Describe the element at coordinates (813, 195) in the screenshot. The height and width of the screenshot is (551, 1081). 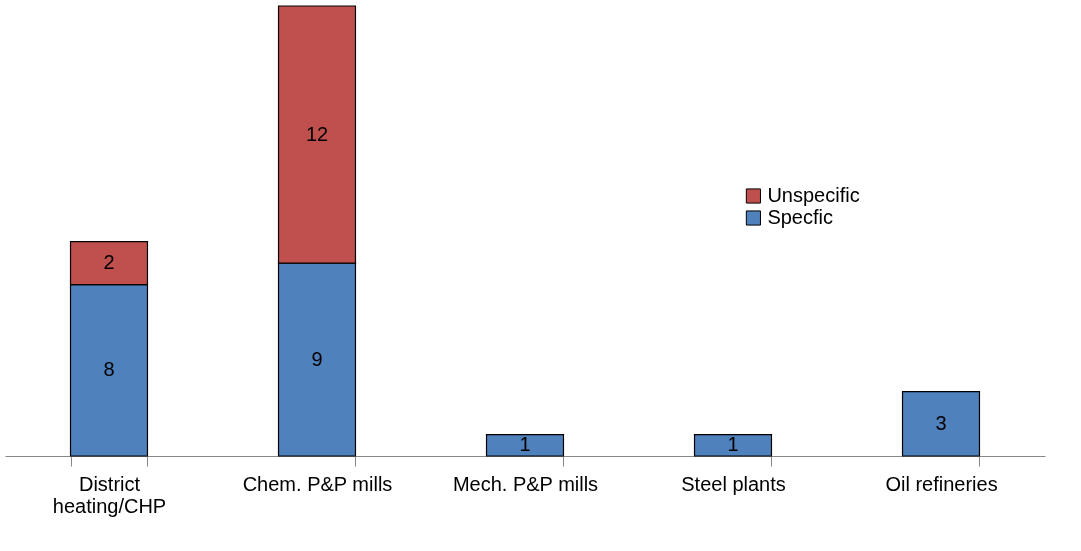
I see `legend-label: Unspecific` at that location.